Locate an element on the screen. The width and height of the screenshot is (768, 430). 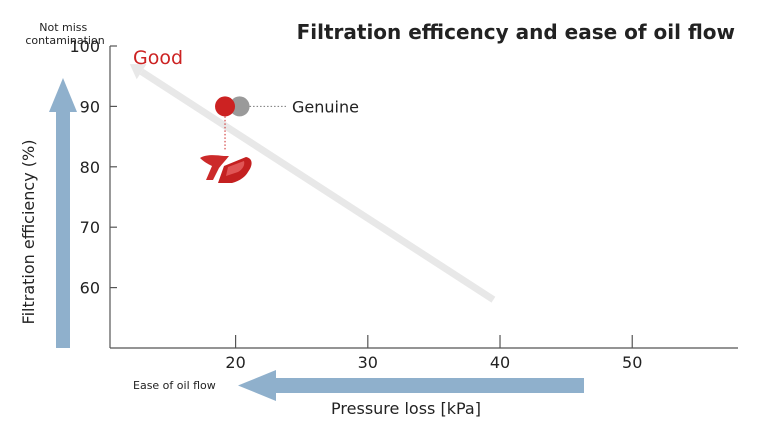
y-ticks: 60 70 80 90 100 is located at coordinates (93, 167).